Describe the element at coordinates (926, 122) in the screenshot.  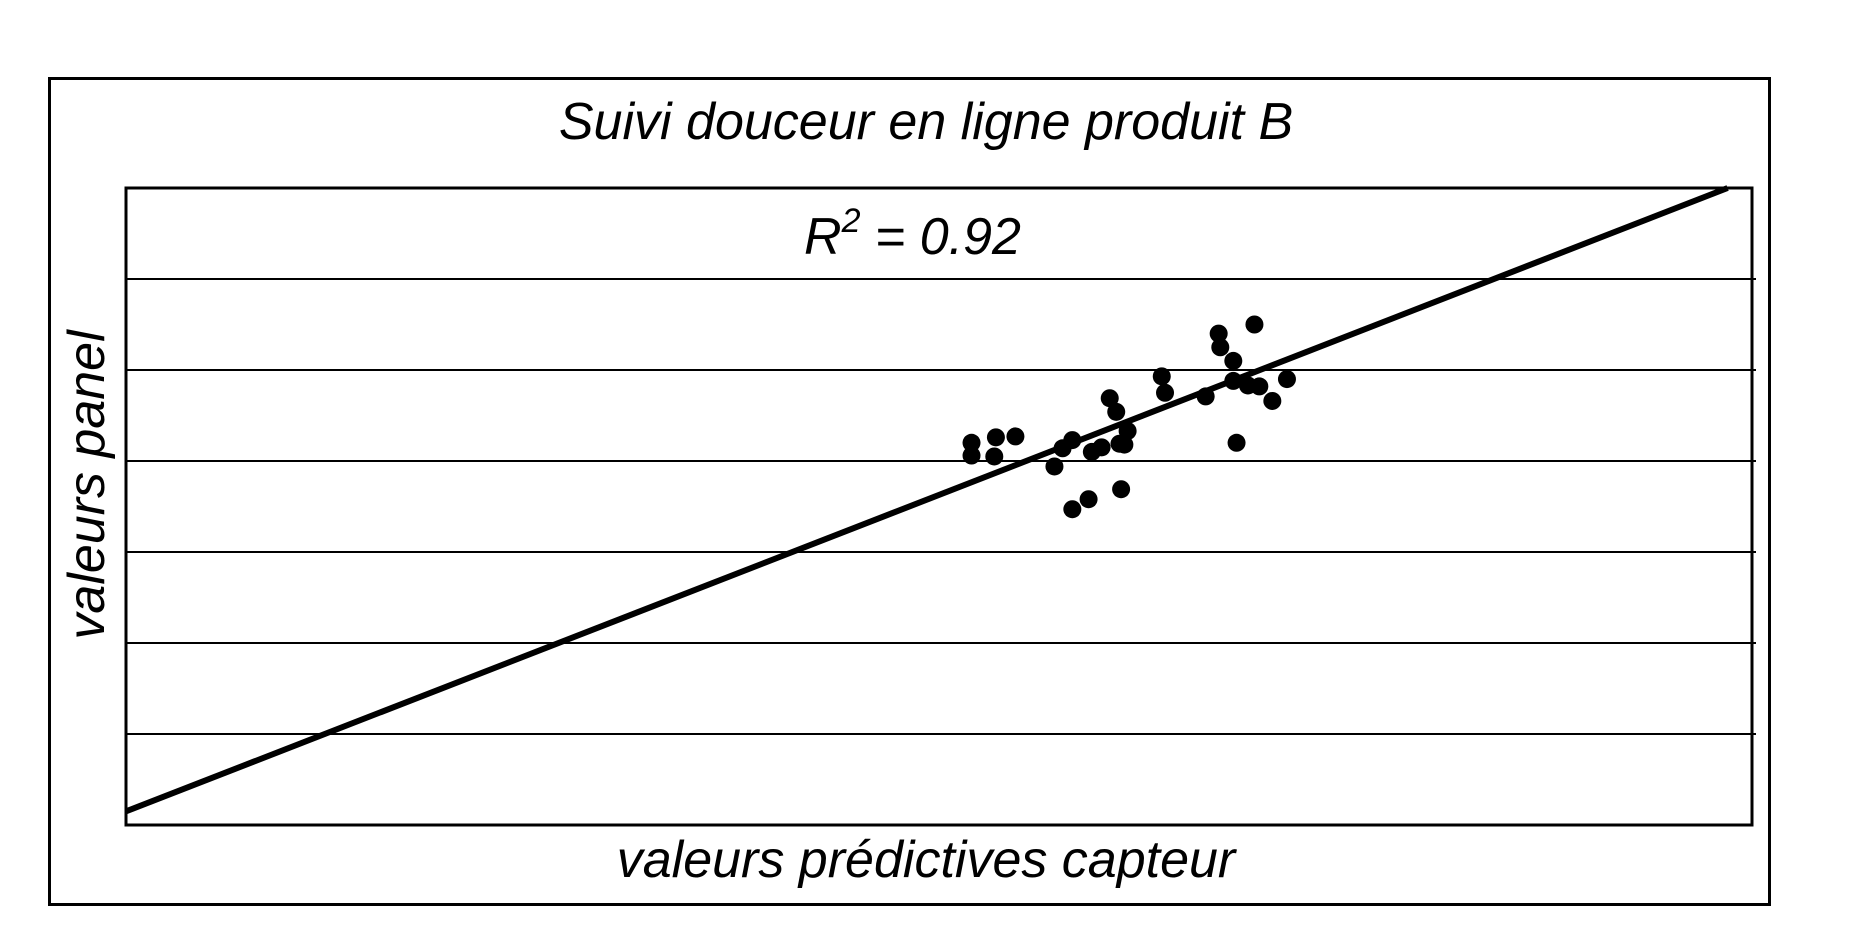
I see `chart-title: Suivi douceur en ligne produit B` at that location.